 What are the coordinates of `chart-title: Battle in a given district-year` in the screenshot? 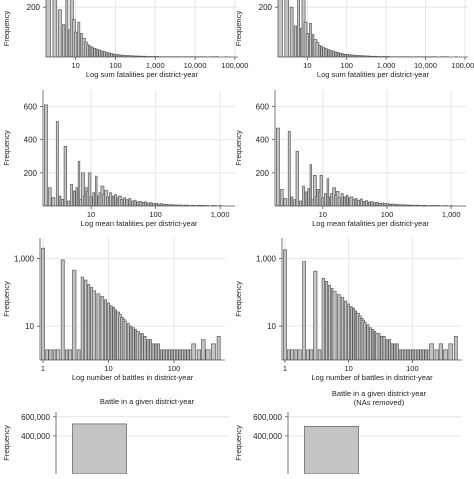 It's located at (379, 393).